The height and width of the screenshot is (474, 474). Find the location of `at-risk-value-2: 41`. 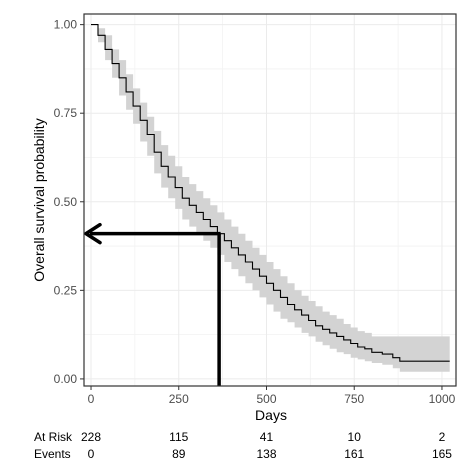

at-risk-value-2: 41 is located at coordinates (267, 437).